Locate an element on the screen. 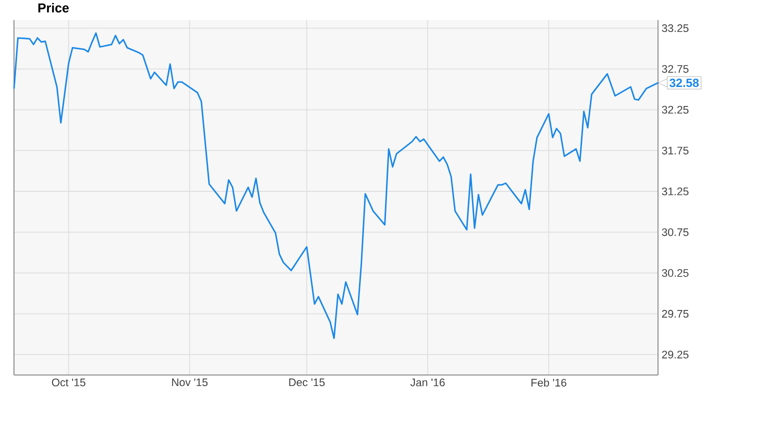 The height and width of the screenshot is (432, 764). y-tick-label: 31.75 is located at coordinates (675, 150).